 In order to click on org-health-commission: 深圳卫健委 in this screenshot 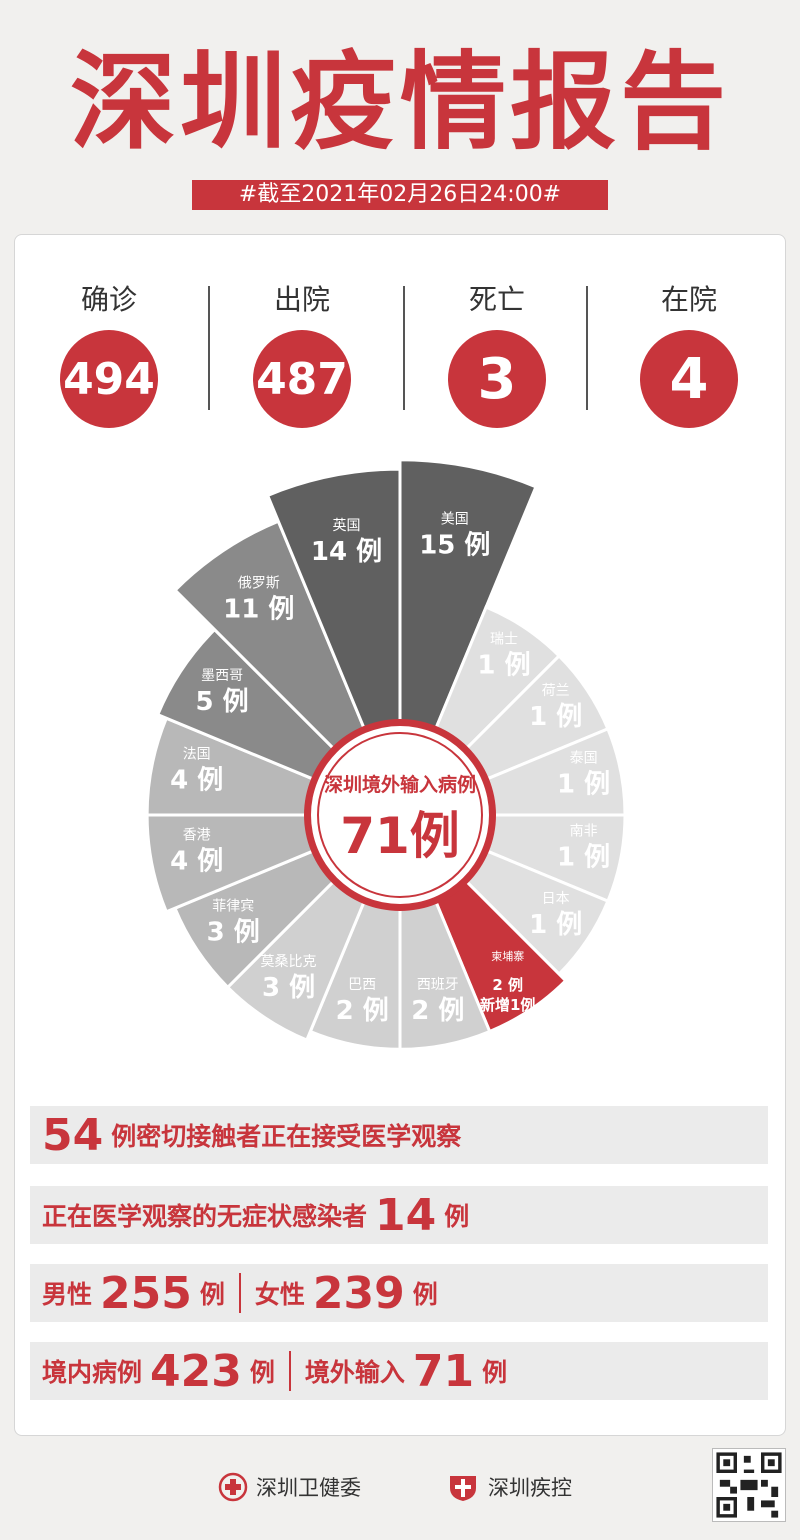, I will do `click(289, 1487)`.